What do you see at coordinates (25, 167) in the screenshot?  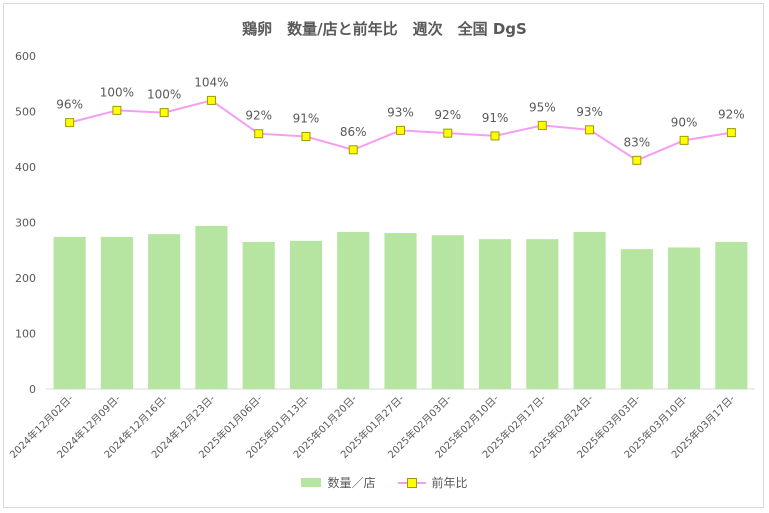 I see `y-tick-label: 400` at bounding box center [25, 167].